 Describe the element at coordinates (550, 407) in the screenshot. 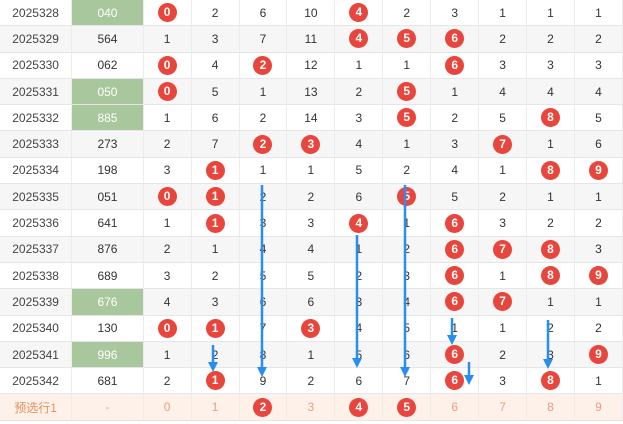

I see `preselect-digit: 8` at that location.